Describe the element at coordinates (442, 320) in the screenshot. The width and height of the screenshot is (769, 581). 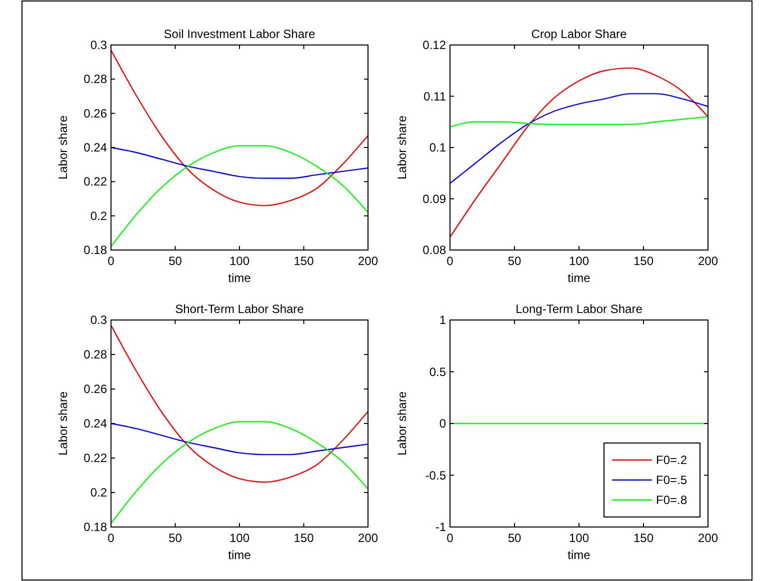
I see `y-tick-label: 1` at that location.